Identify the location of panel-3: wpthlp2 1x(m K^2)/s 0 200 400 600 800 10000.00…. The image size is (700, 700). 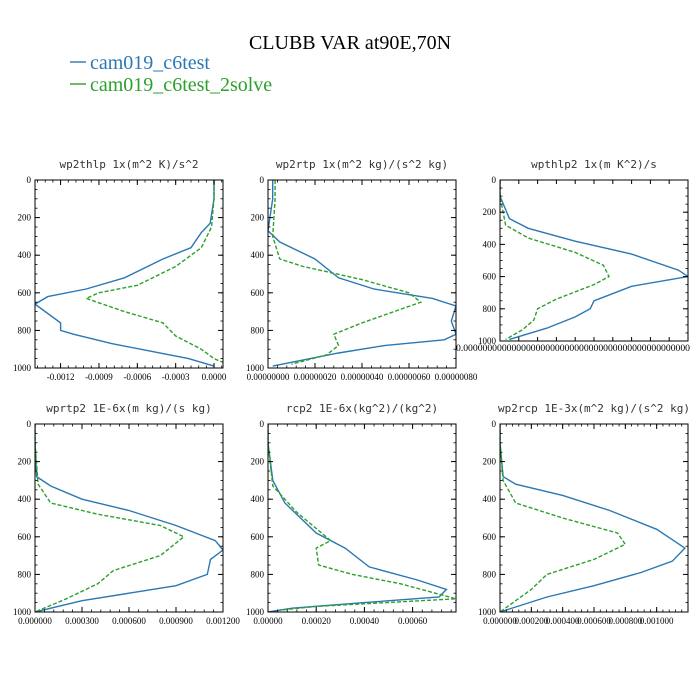
(573, 255).